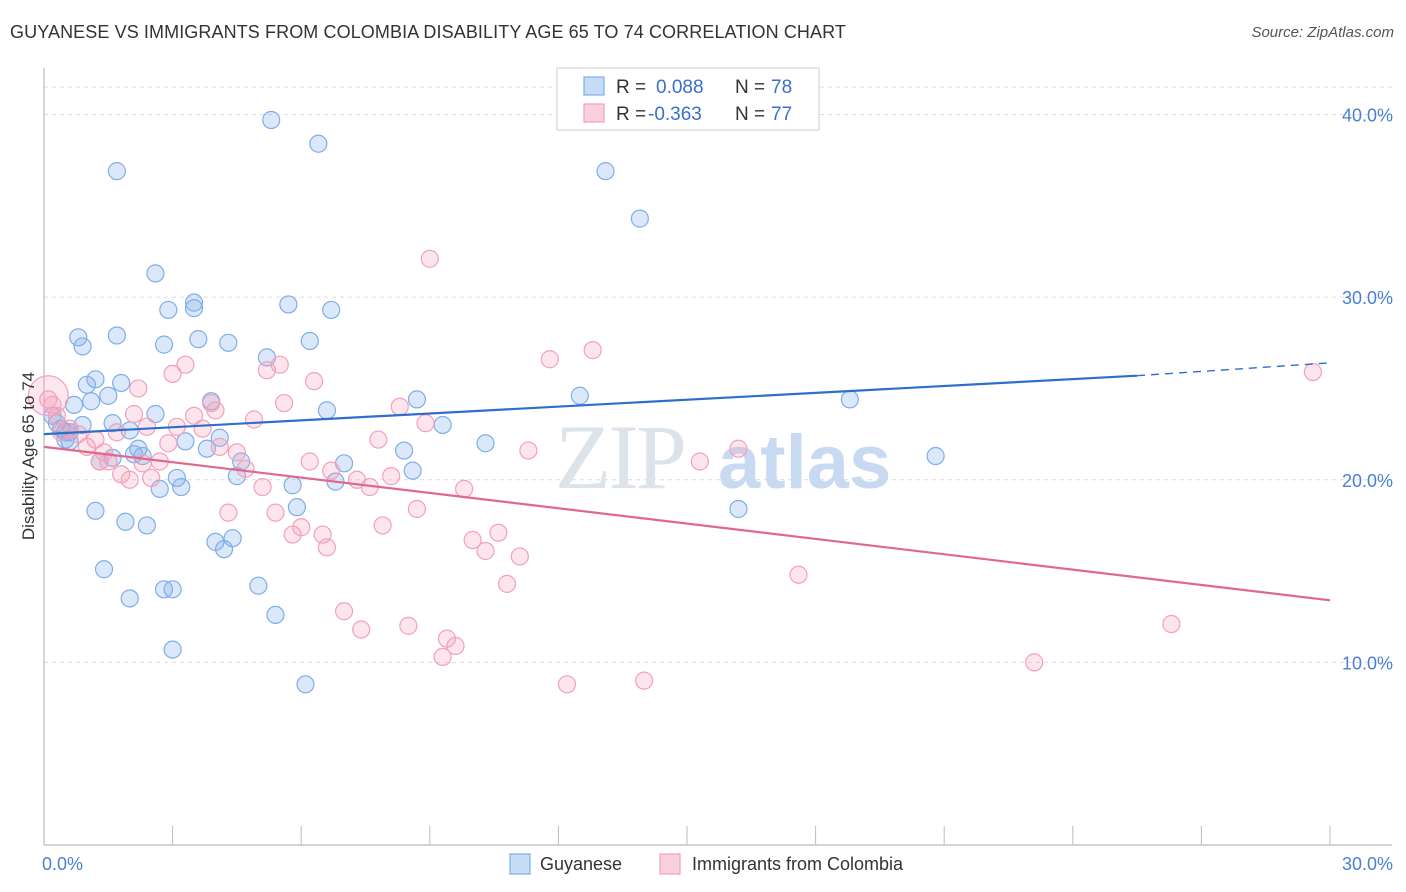 The height and width of the screenshot is (892, 1406). Describe the element at coordinates (1367, 390) in the screenshot. I see `y-tick-labels: 10.0% 20.0% 30.0% 40.0%` at that location.